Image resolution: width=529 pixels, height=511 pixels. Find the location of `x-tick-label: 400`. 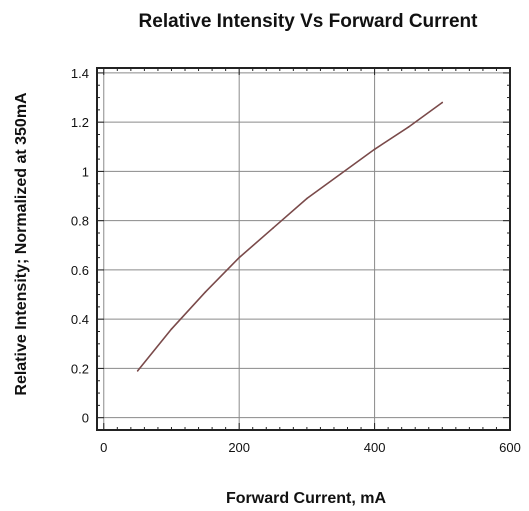

x-tick-label: 400 is located at coordinates (375, 447).